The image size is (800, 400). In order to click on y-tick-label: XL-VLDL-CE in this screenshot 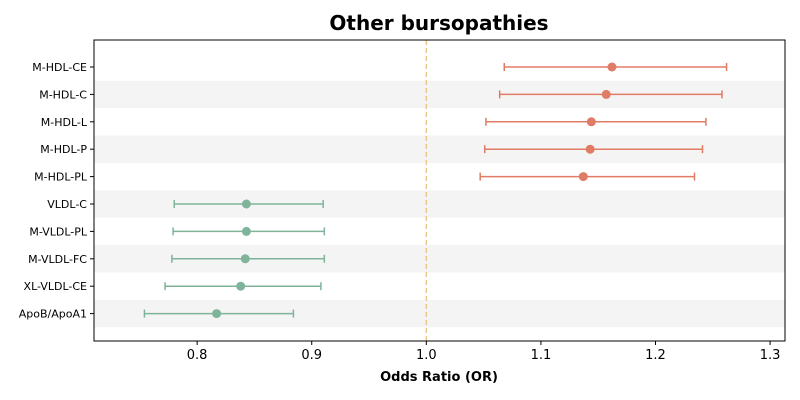, I will do `click(56, 286)`.